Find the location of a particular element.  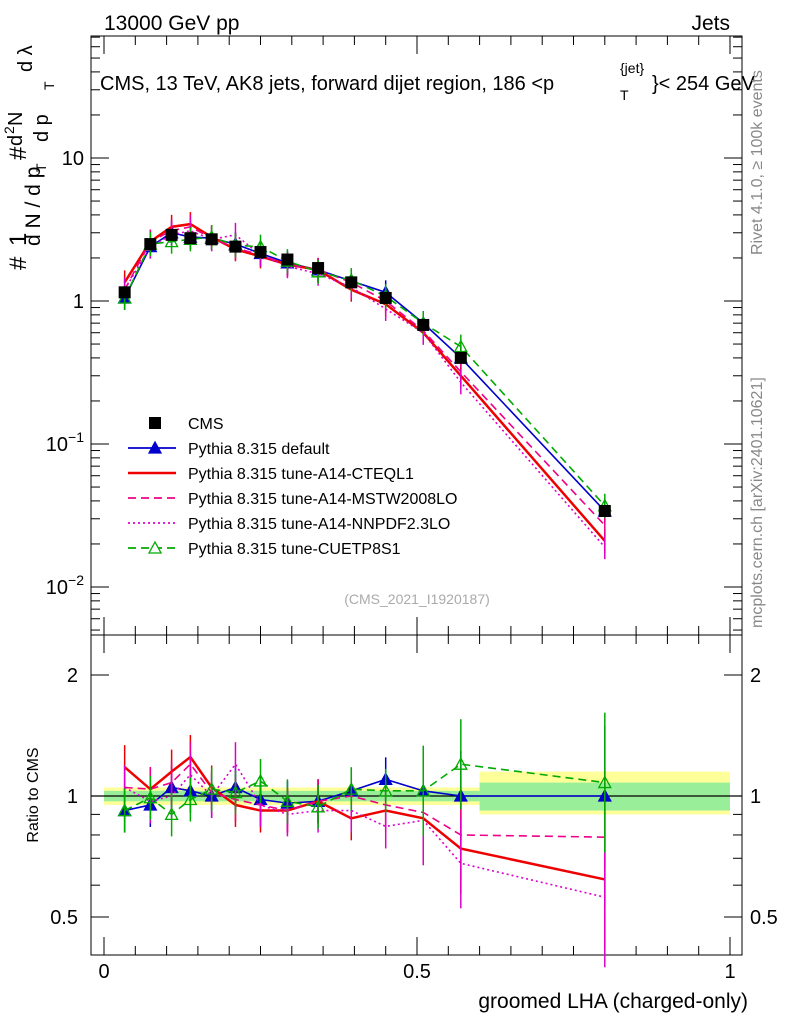

legend-label: CMS is located at coordinates (206, 424).